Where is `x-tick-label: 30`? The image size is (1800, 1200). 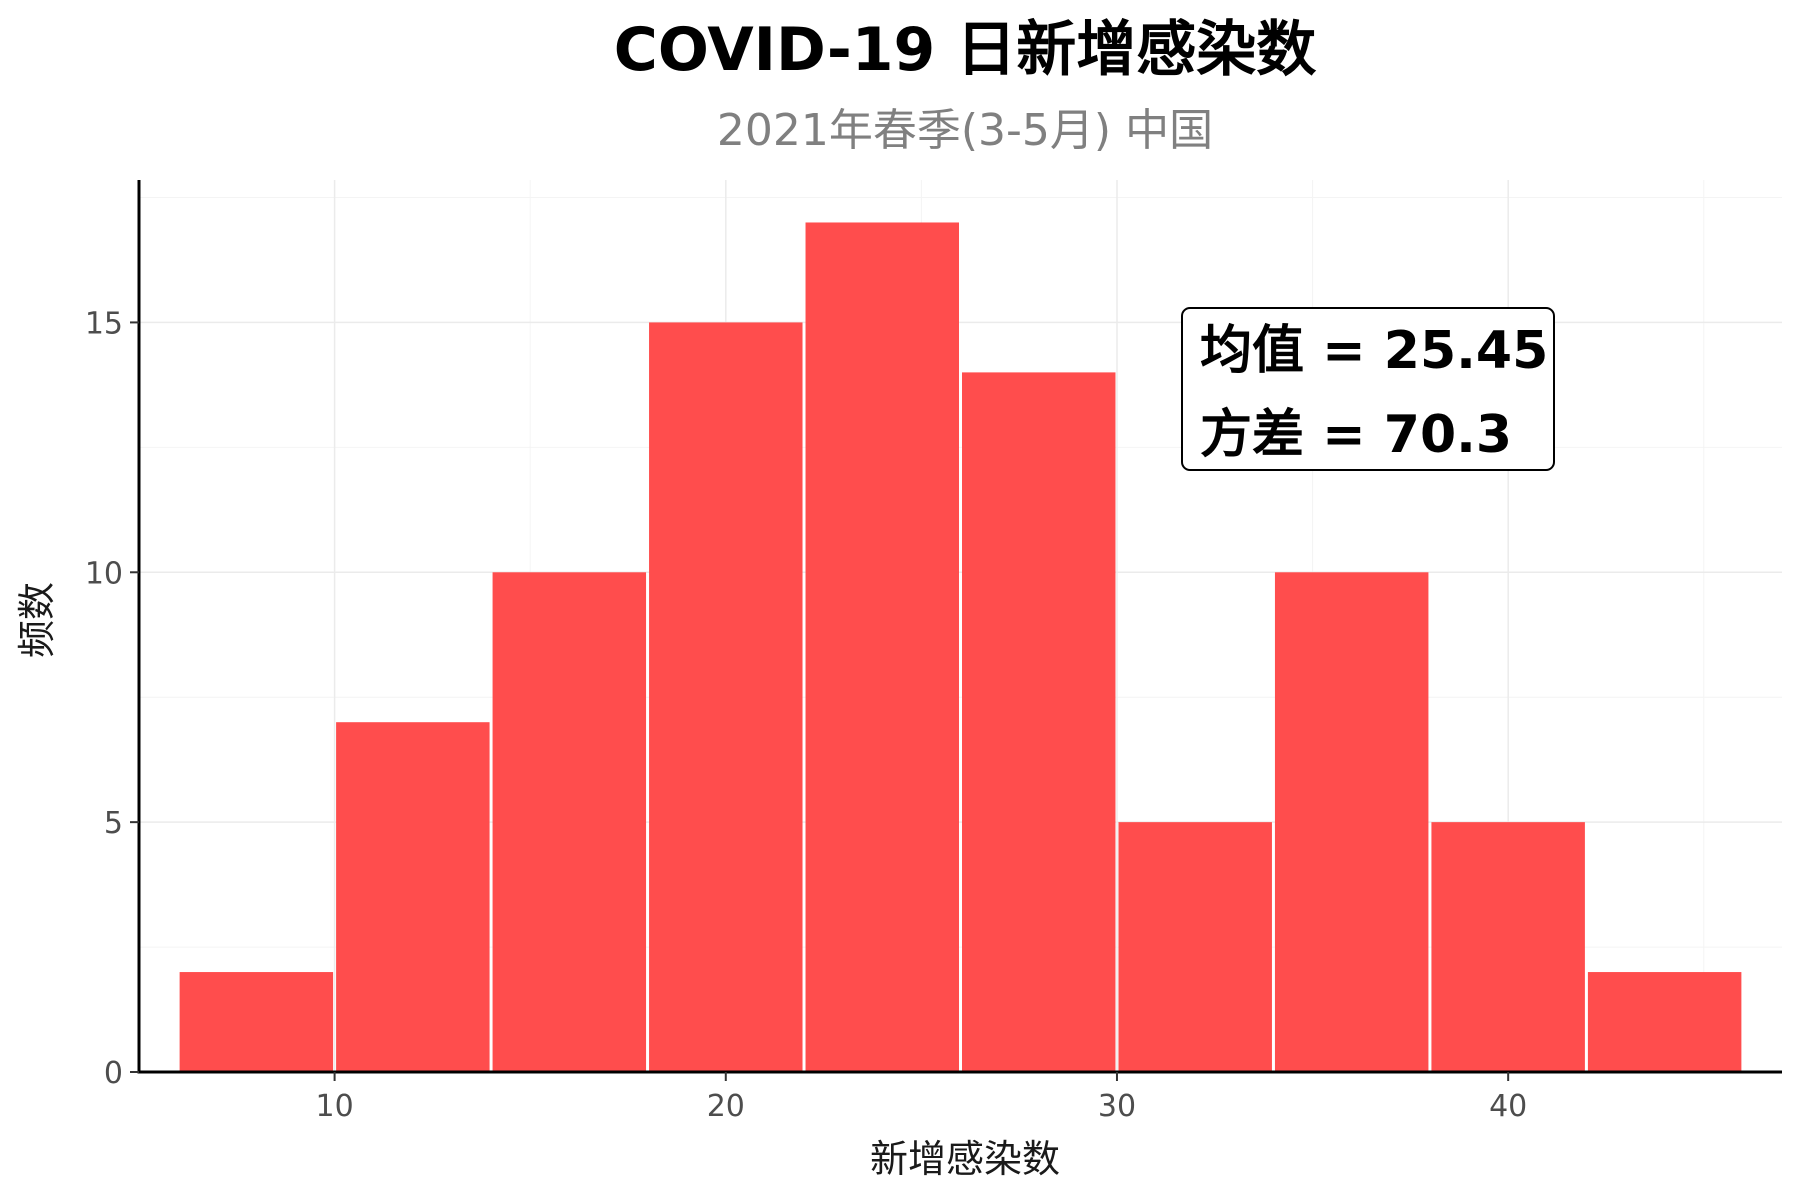 x-tick-label: 30 is located at coordinates (1117, 1106).